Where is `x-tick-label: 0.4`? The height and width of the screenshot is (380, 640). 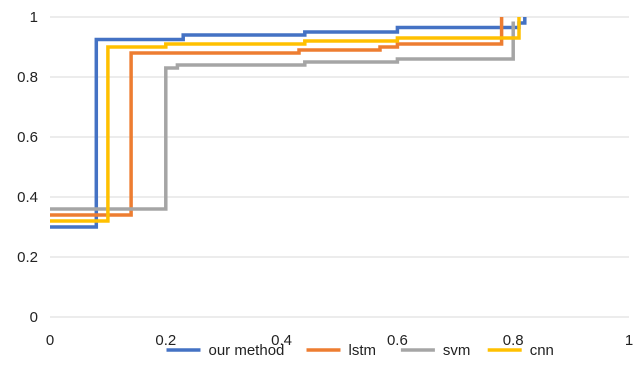 x-tick-label: 0.4 is located at coordinates (281, 340).